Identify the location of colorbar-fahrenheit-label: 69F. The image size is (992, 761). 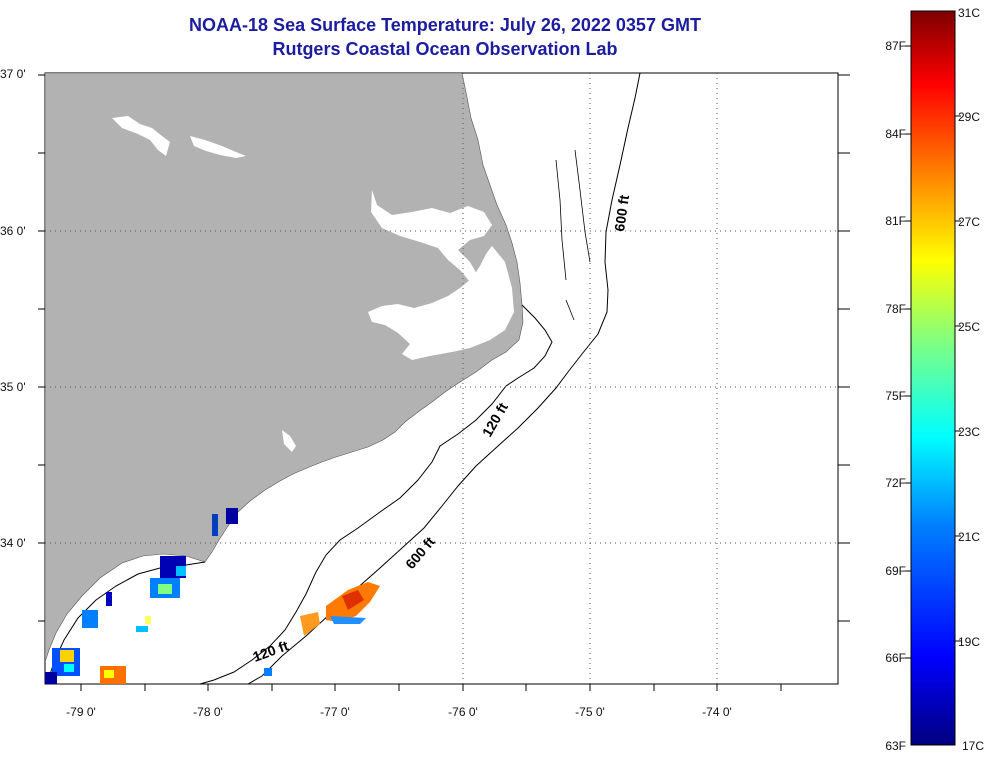
(895, 571).